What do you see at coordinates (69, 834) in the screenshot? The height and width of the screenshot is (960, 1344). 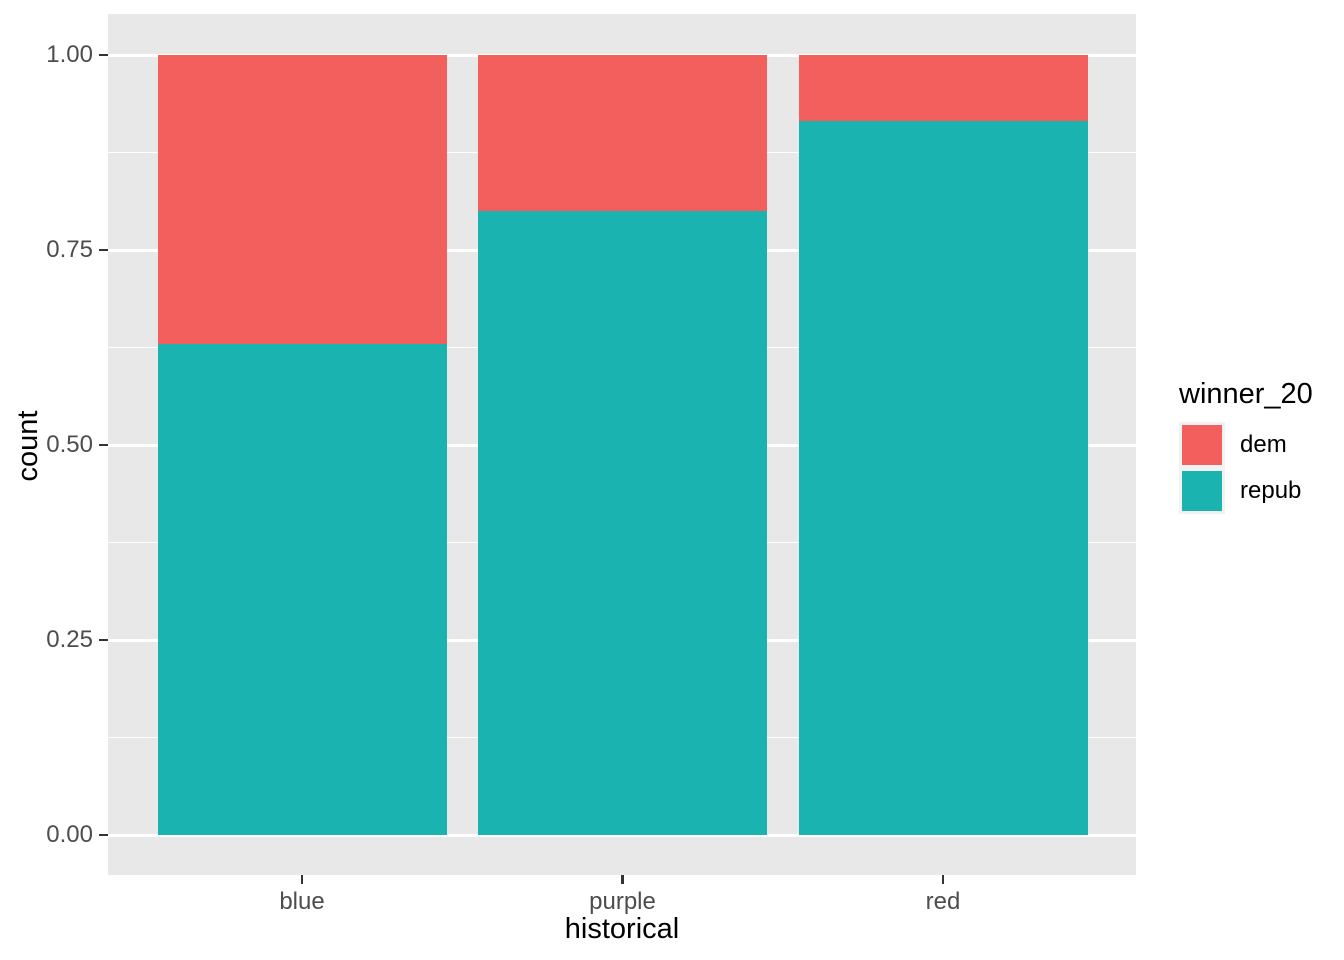 I see `y-tick-label: 0.00` at bounding box center [69, 834].